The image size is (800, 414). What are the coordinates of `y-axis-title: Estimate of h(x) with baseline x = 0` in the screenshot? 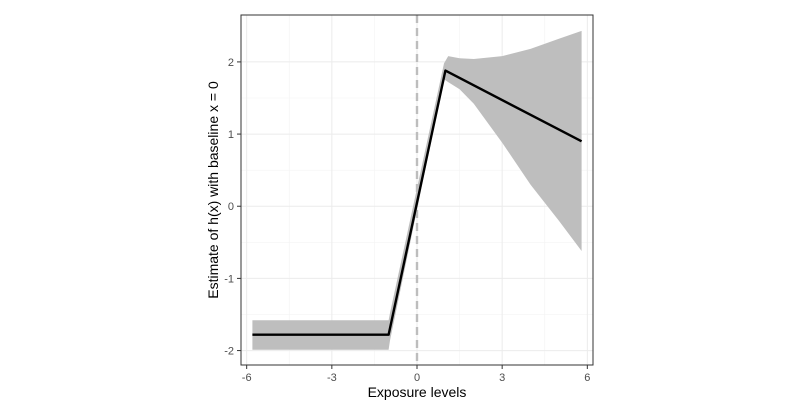 It's located at (213, 190).